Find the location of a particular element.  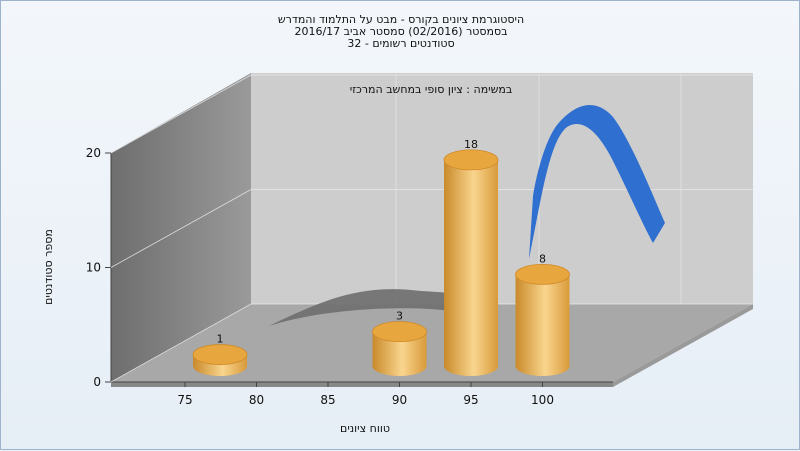

x-tick-label: 100 is located at coordinates (542, 400).